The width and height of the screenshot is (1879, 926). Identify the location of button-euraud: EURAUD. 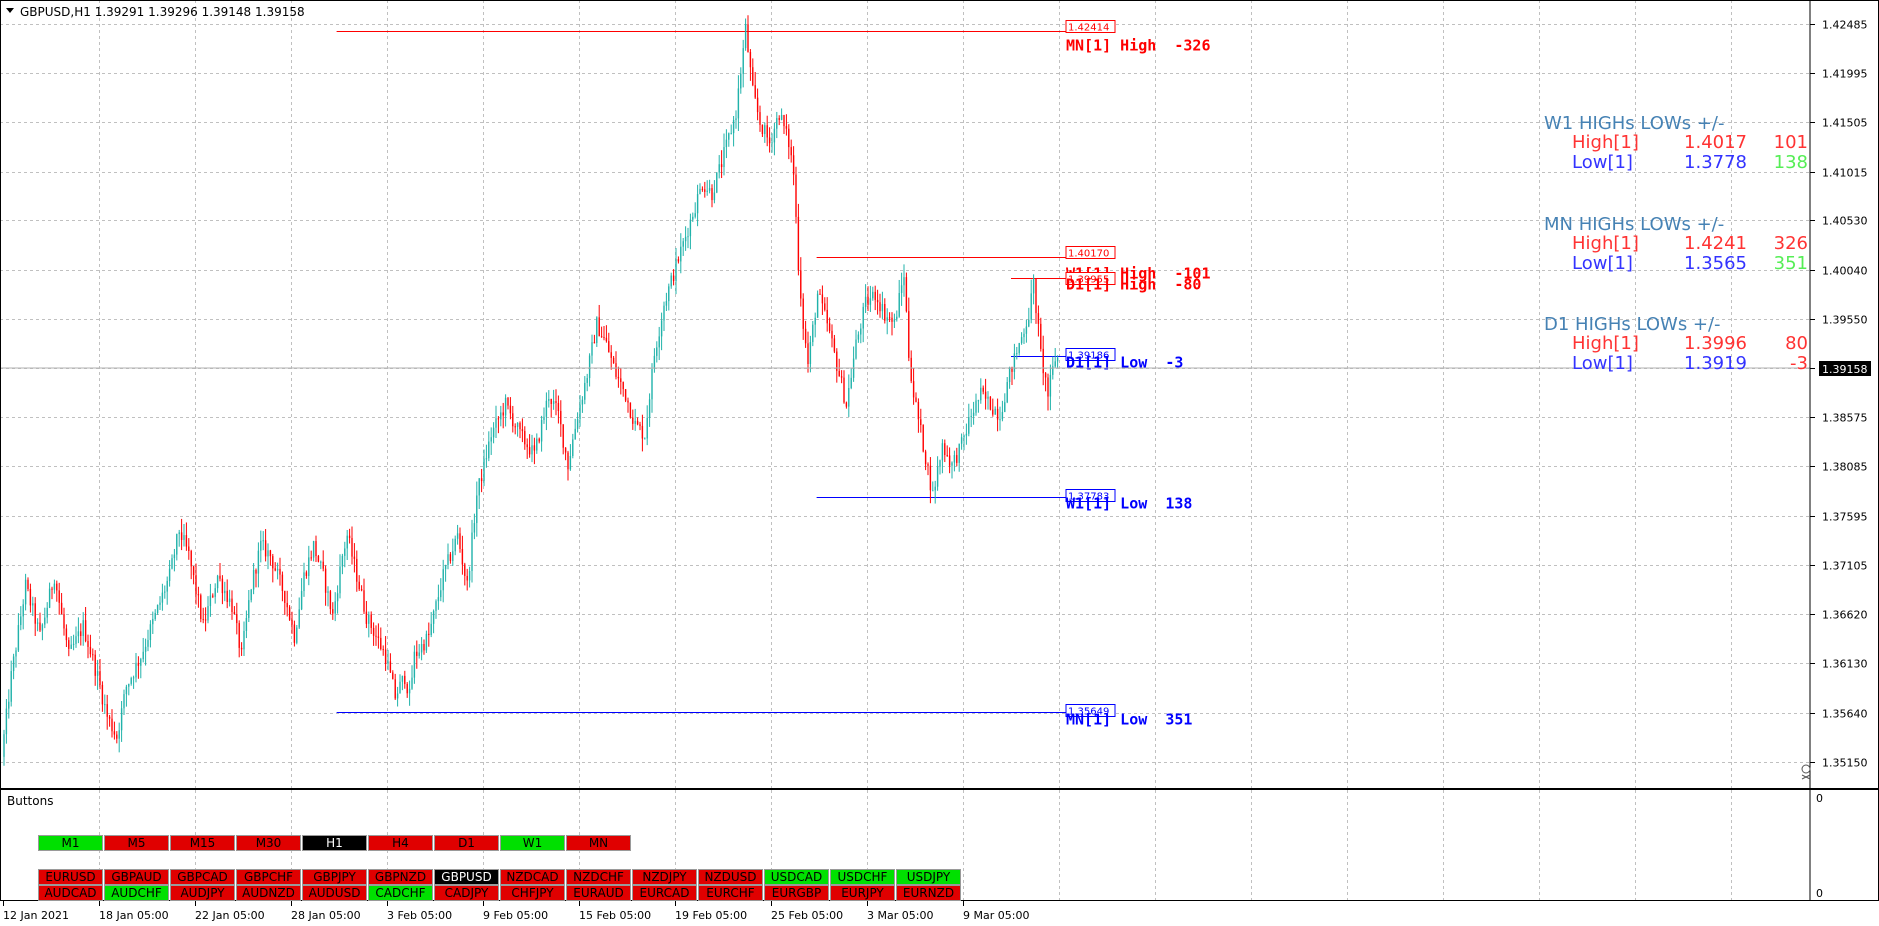
(598, 893).